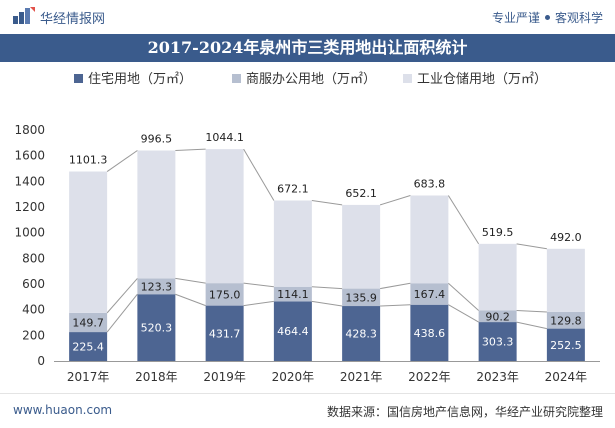 The height and width of the screenshot is (428, 615). What do you see at coordinates (578, 18) in the screenshot?
I see `tagline-right: 客观科学` at bounding box center [578, 18].